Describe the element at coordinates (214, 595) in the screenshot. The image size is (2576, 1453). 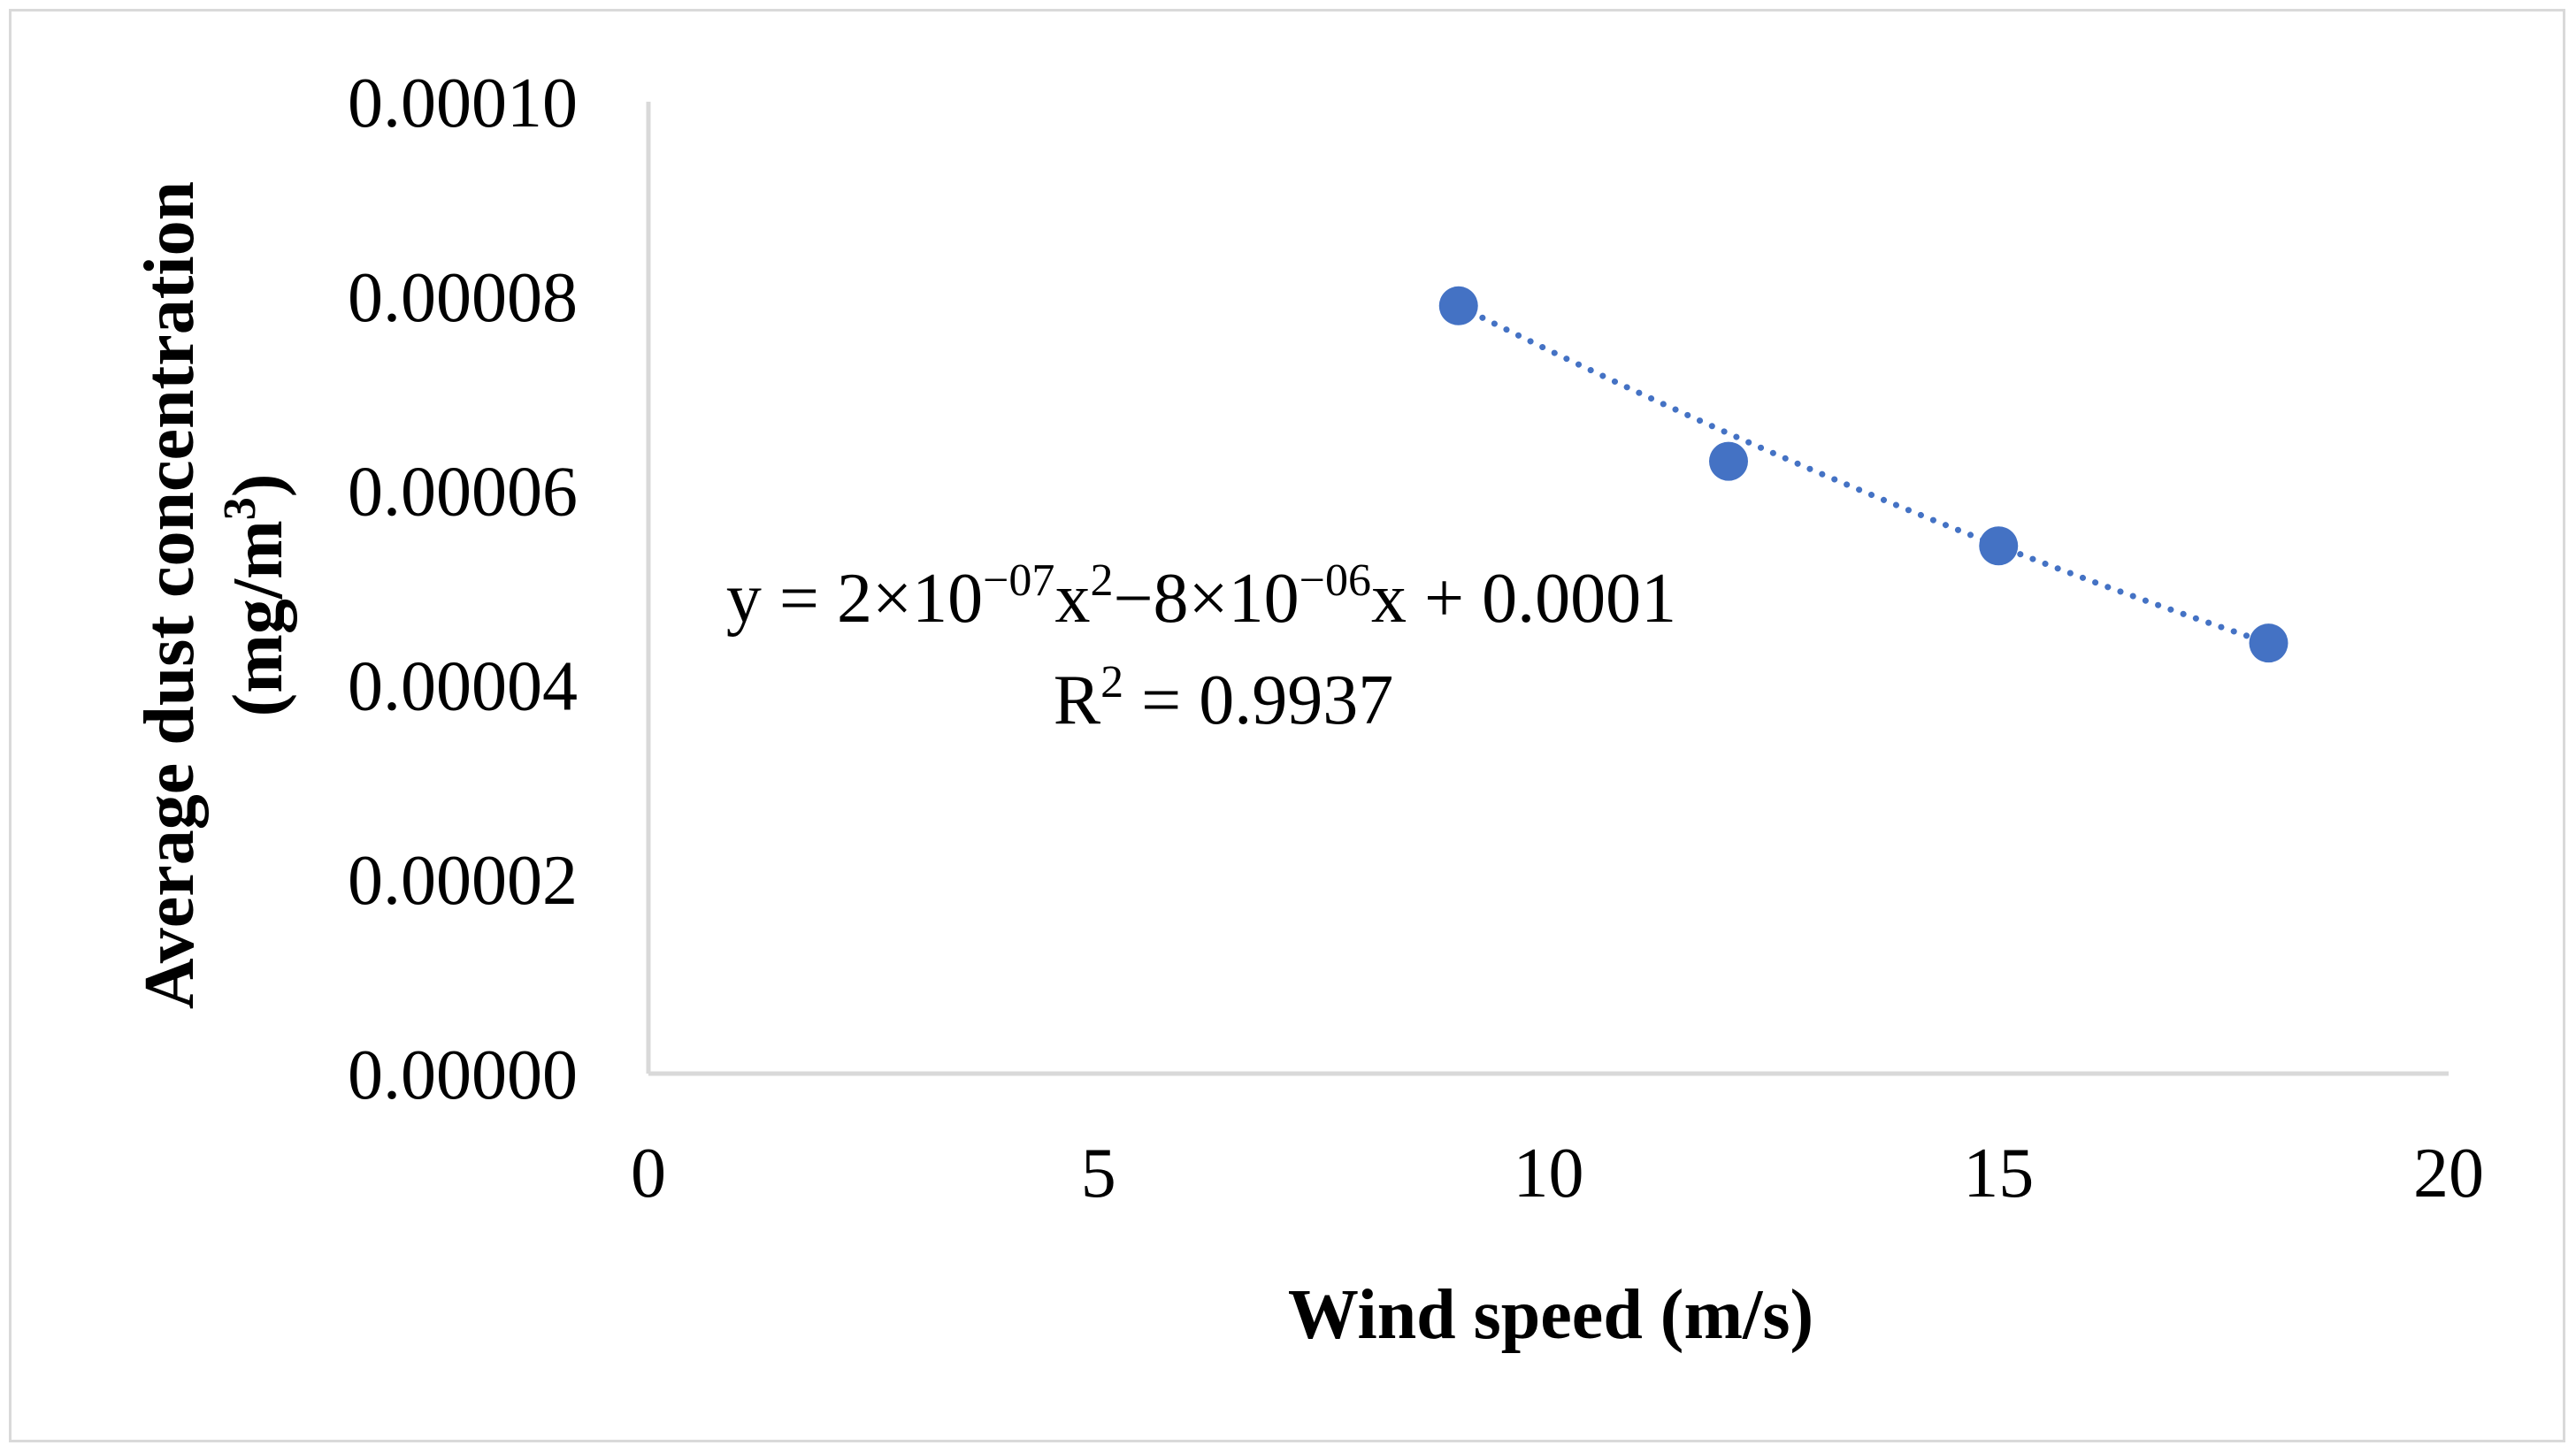
I see `y-axis-title: Average dust concentration (mg/m3)` at that location.